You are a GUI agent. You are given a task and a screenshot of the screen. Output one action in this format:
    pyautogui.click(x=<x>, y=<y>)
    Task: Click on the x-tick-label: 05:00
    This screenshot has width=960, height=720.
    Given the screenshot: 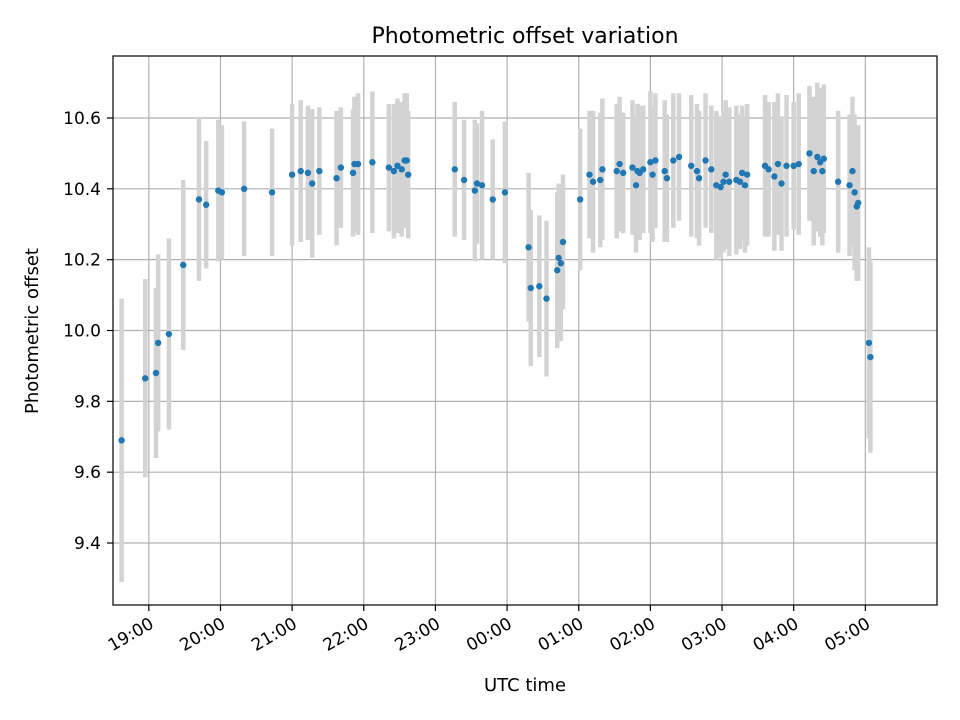 What is the action you would take?
    pyautogui.click(x=847, y=635)
    